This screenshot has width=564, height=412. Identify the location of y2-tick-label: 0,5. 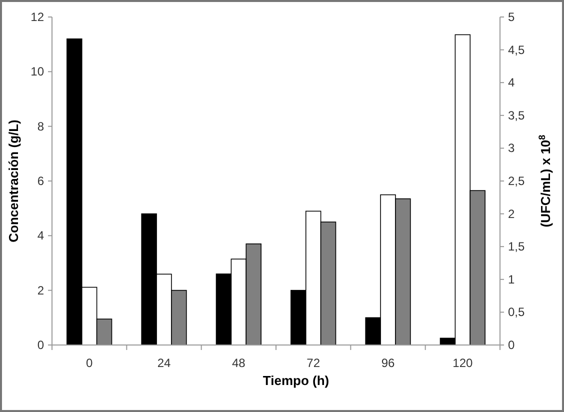
(517, 312).